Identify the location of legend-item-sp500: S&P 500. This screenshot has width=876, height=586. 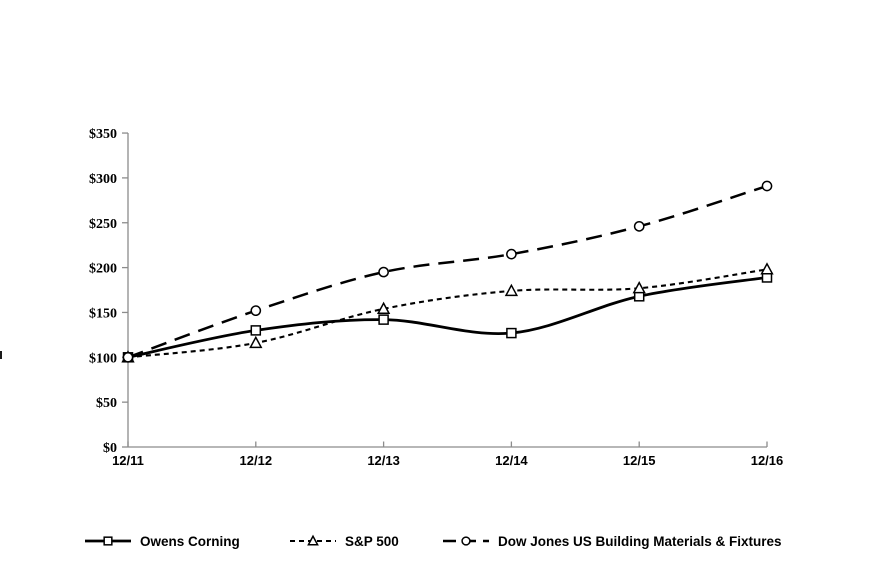
(344, 541).